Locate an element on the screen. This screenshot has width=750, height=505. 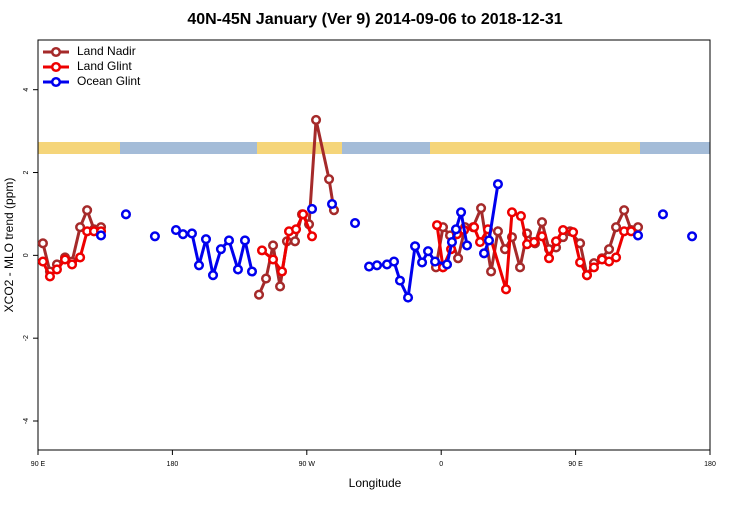
legend-label: Land Glint is located at coordinates (104, 66).